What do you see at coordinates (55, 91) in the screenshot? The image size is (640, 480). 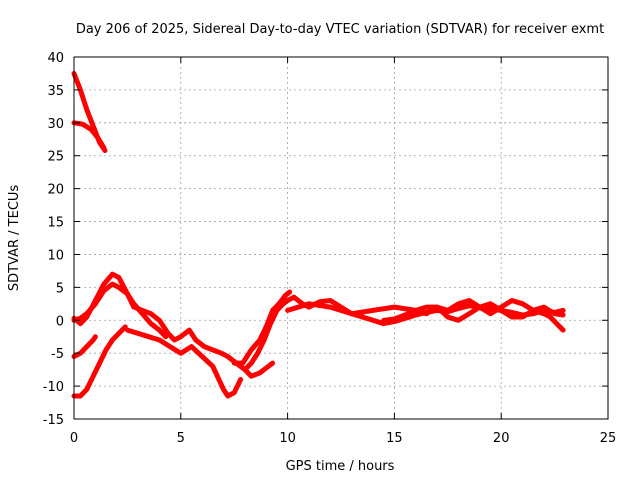 I see `y-tick-label: 35` at bounding box center [55, 91].